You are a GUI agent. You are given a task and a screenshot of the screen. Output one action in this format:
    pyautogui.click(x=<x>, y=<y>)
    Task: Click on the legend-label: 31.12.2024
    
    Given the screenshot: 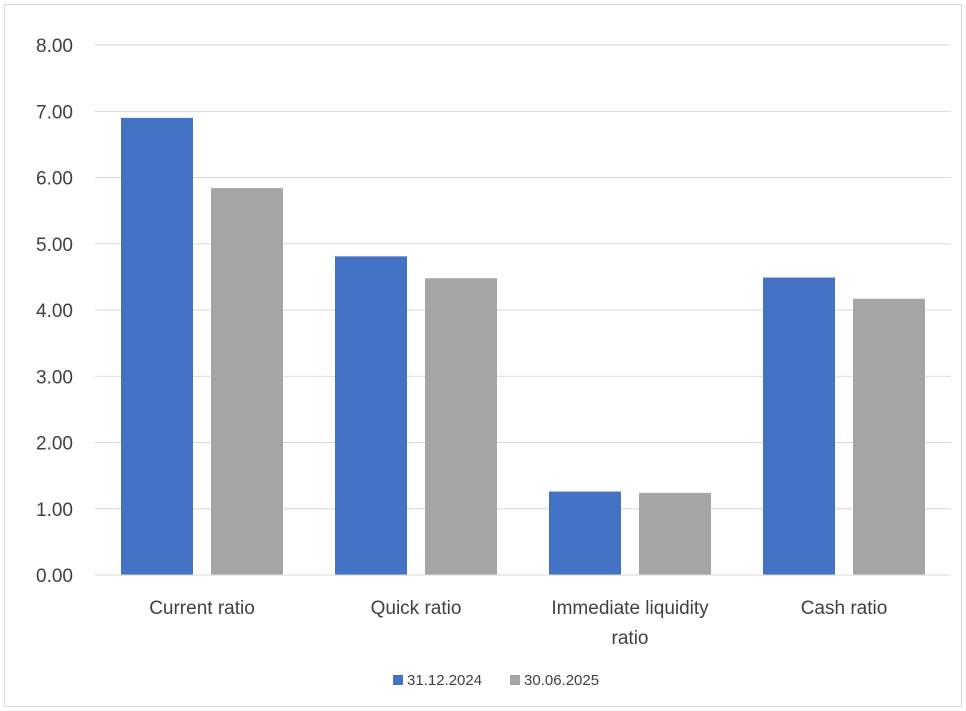 What is the action you would take?
    pyautogui.click(x=444, y=680)
    